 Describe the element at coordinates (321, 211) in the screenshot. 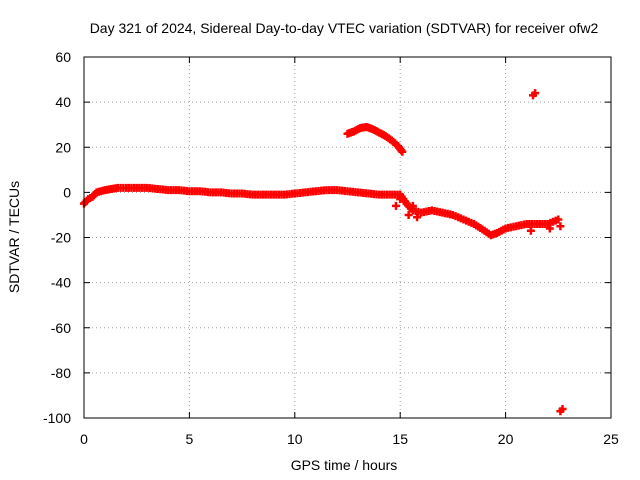

I see `series-main` at that location.